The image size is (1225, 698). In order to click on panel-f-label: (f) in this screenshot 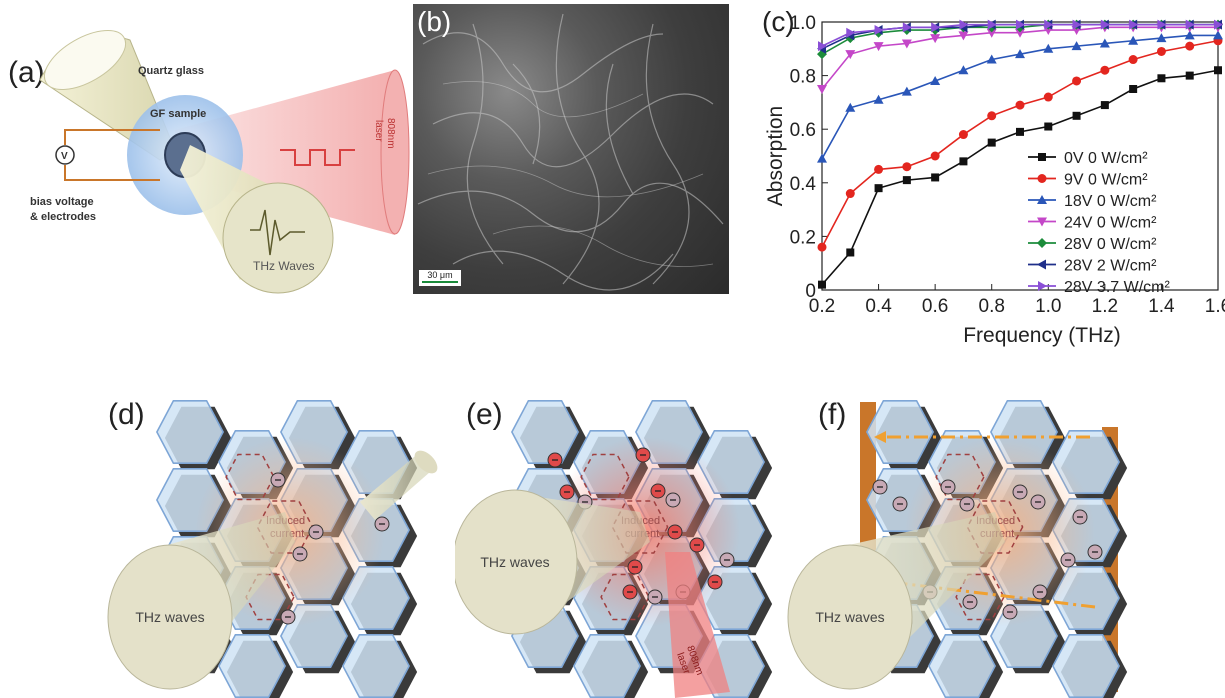, I will do `click(832, 414)`.